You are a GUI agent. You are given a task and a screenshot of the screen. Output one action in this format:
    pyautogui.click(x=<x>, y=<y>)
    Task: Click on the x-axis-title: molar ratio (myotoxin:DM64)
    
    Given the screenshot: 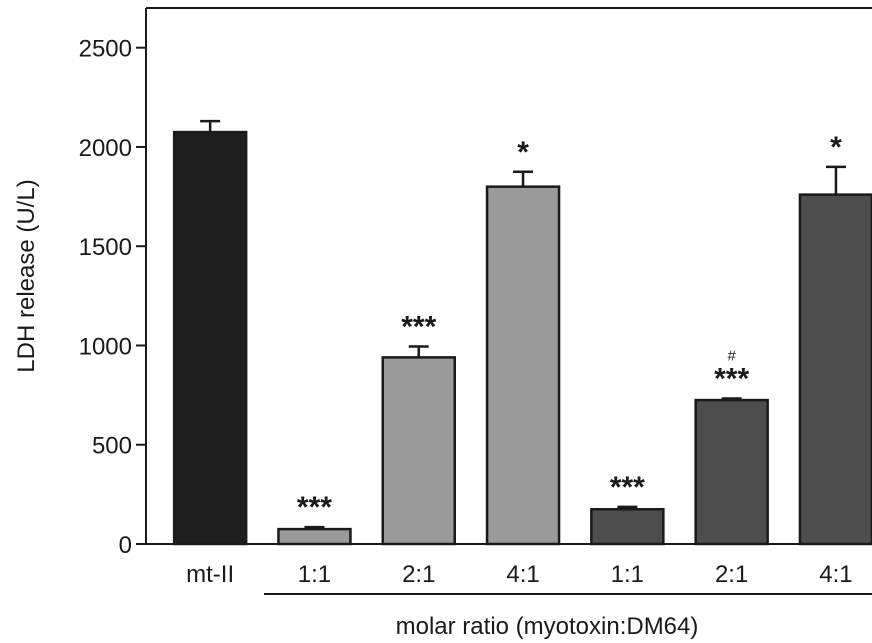 What is the action you would take?
    pyautogui.click(x=547, y=626)
    